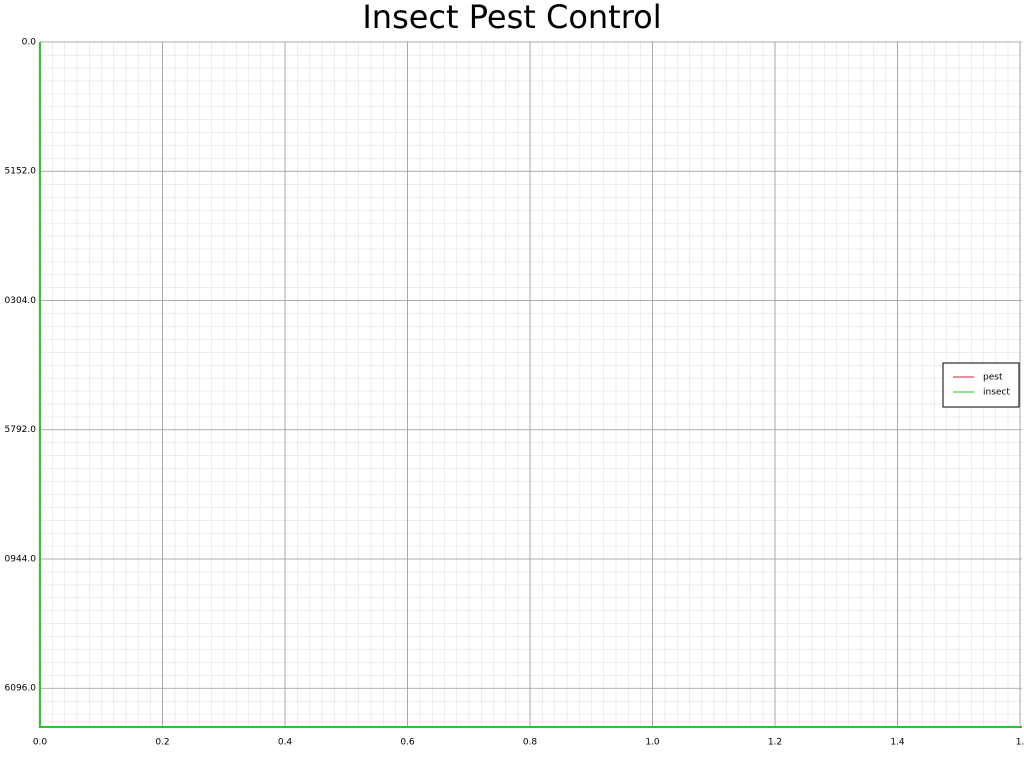  I want to click on x-tick-label: 1.2, so click(775, 743).